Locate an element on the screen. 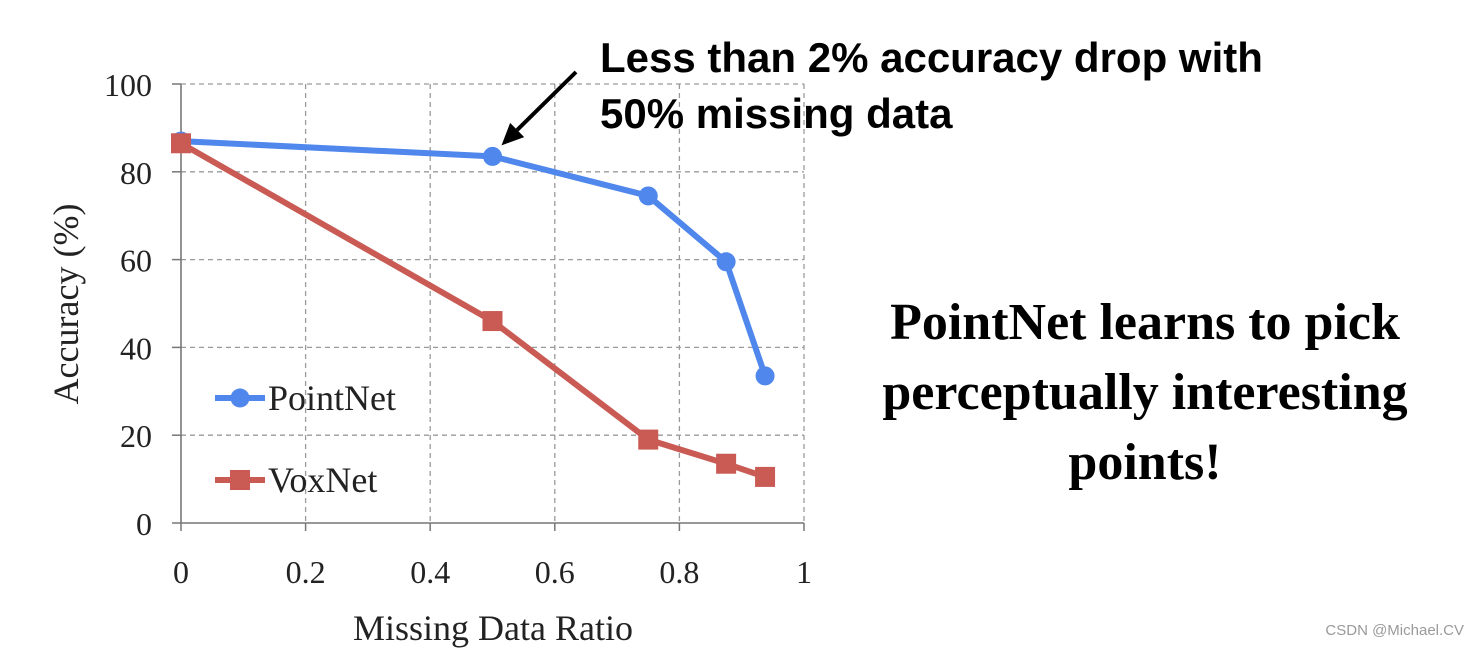  arrow-head is located at coordinates (513, 134).